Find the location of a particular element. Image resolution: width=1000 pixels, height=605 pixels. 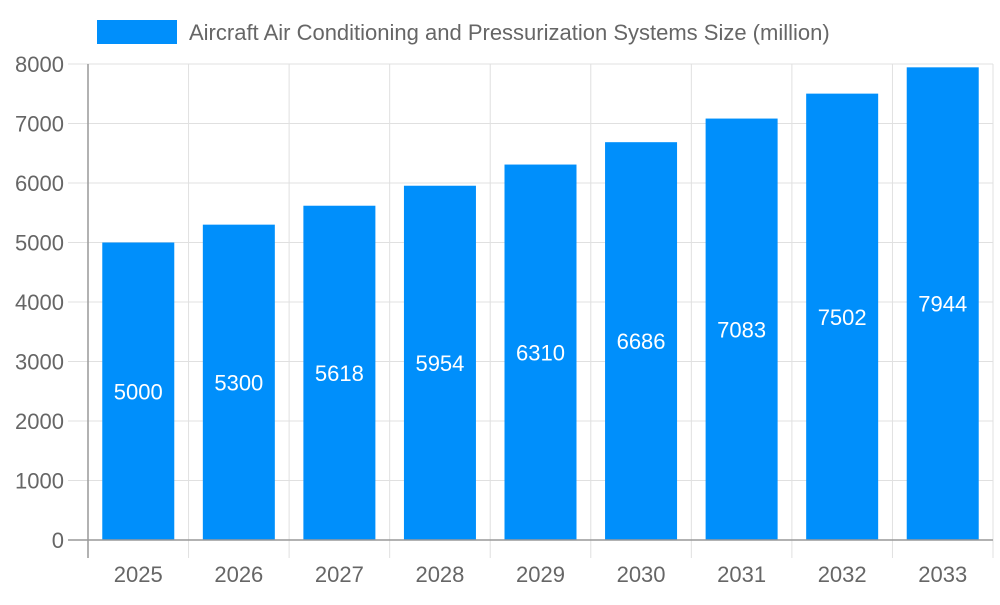

x-tick-label: 2030 is located at coordinates (641, 574).